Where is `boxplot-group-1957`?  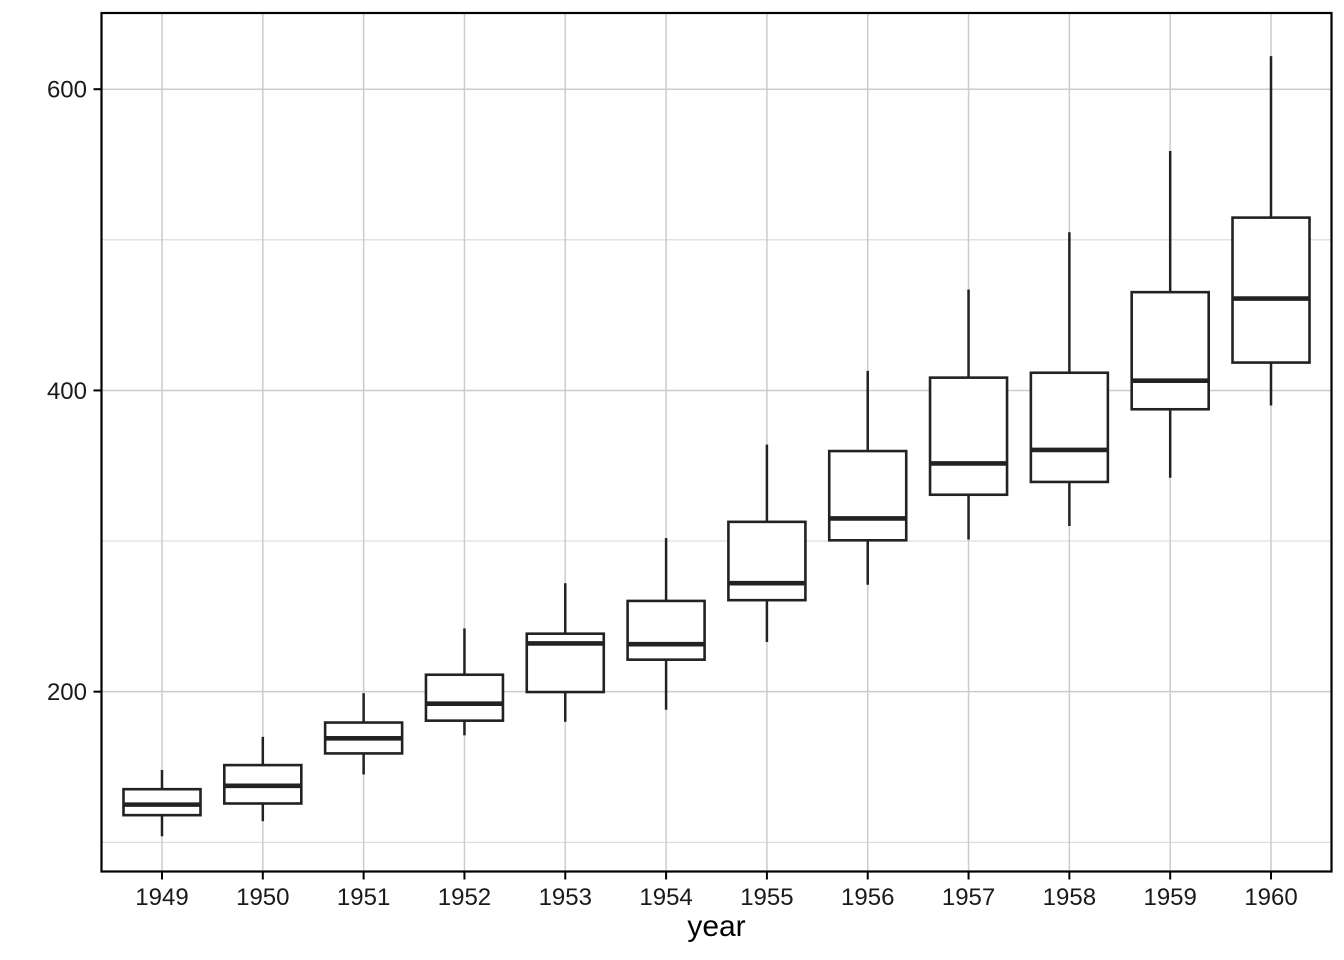
boxplot-group-1957 is located at coordinates (968, 414).